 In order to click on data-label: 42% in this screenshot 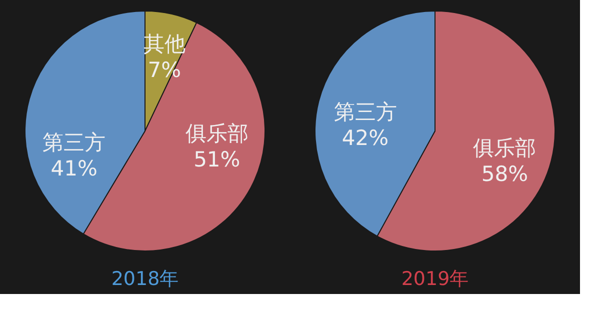, I will do `click(365, 138)`.